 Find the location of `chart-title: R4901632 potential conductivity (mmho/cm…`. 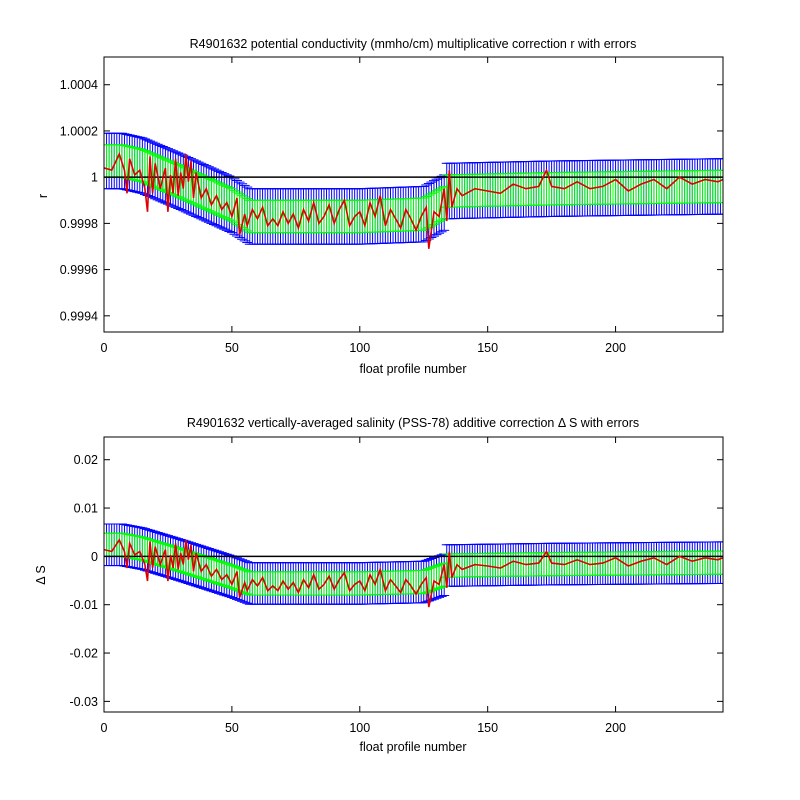

chart-title: R4901632 potential conductivity (mmho/cm… is located at coordinates (413, 44).